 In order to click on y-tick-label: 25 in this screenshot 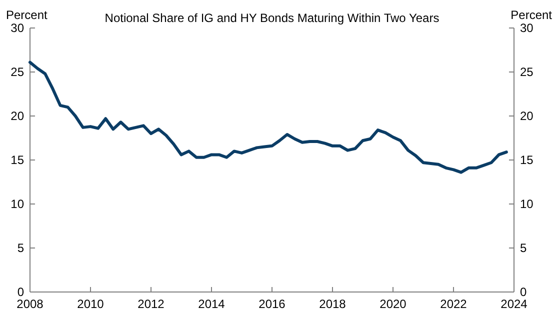, I will do `click(17, 72)`.